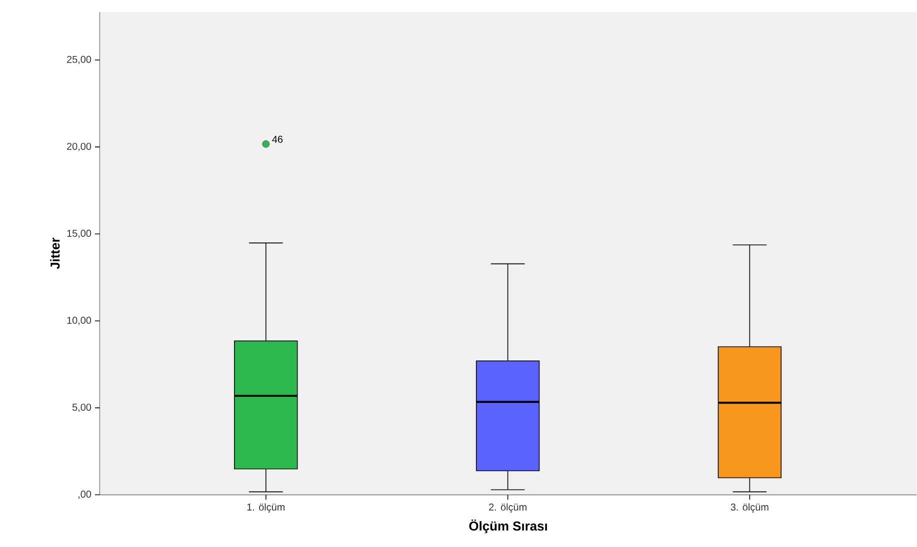 The image size is (917, 547). Describe the element at coordinates (79, 60) in the screenshot. I see `y-tick-label: 25,00` at that location.